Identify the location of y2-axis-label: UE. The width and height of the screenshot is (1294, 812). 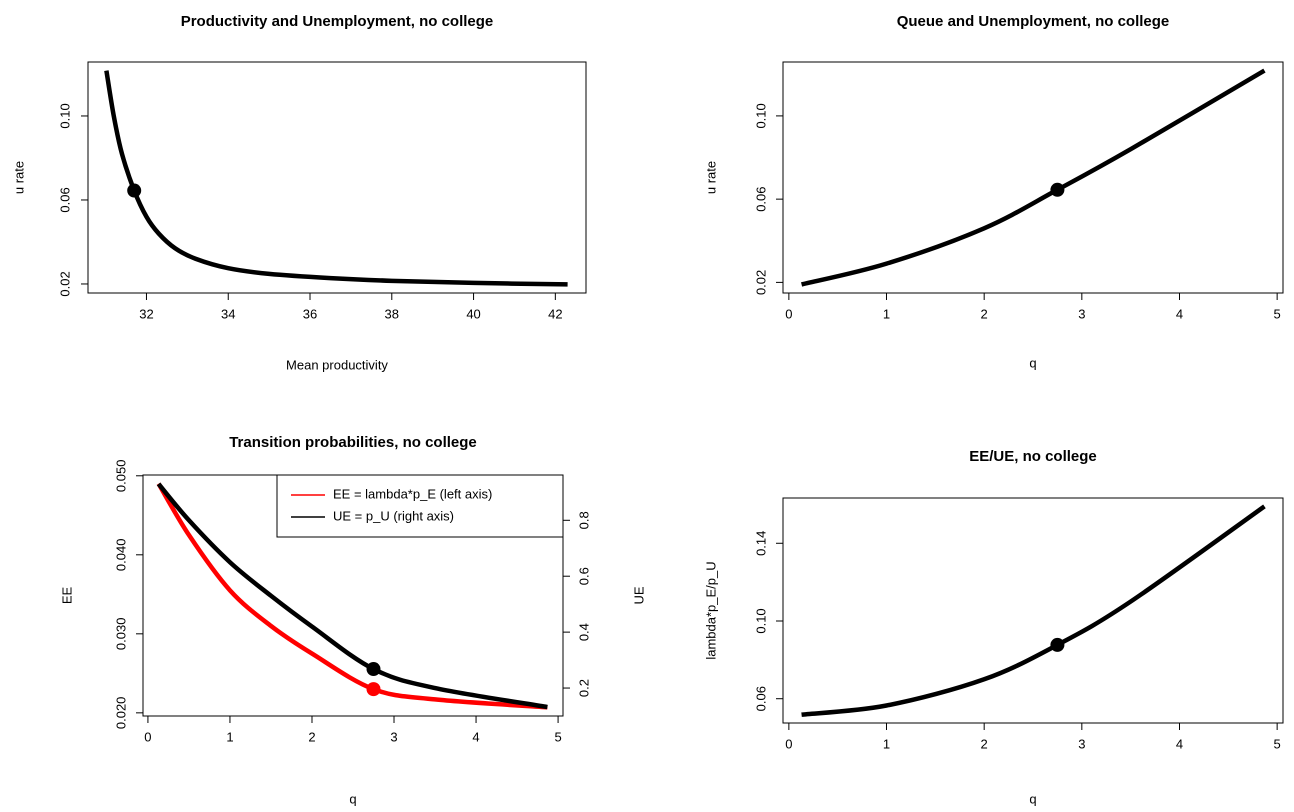
(638, 595).